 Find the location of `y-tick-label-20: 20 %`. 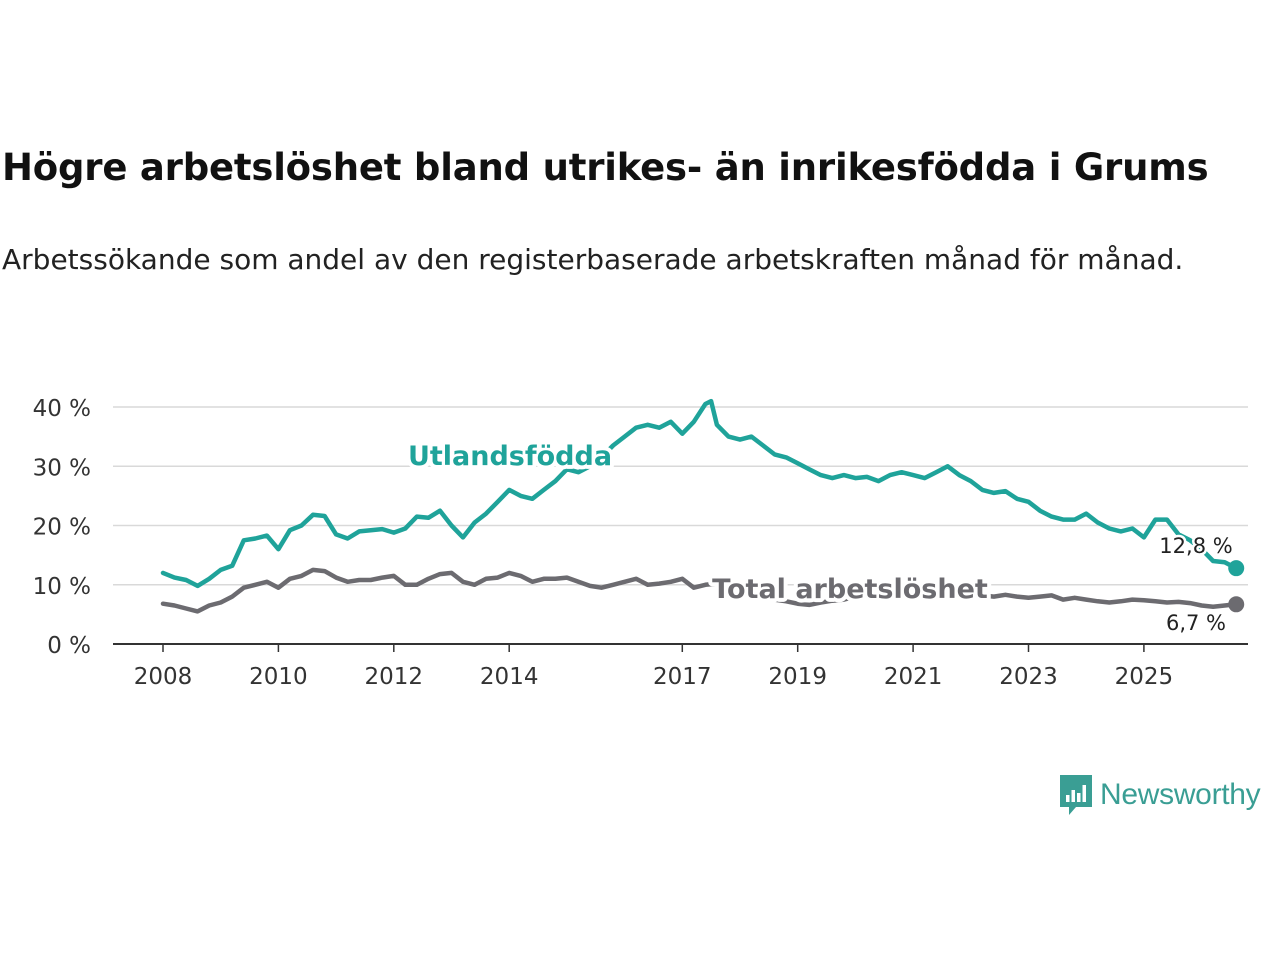

y-tick-label-20: 20 % is located at coordinates (62, 528).